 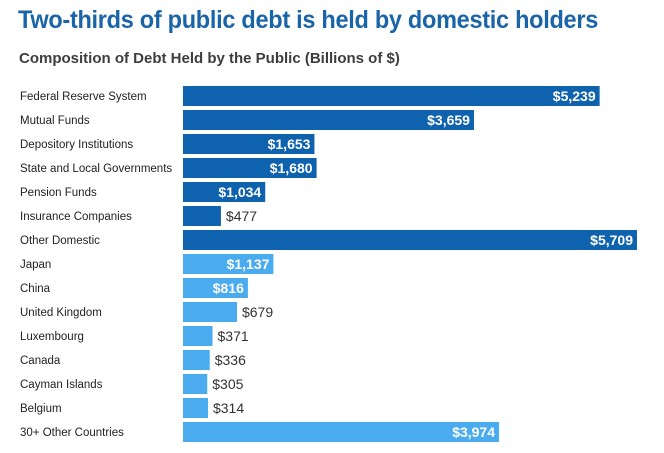 What do you see at coordinates (35, 265) in the screenshot?
I see `category-label-japan: Japan` at bounding box center [35, 265].